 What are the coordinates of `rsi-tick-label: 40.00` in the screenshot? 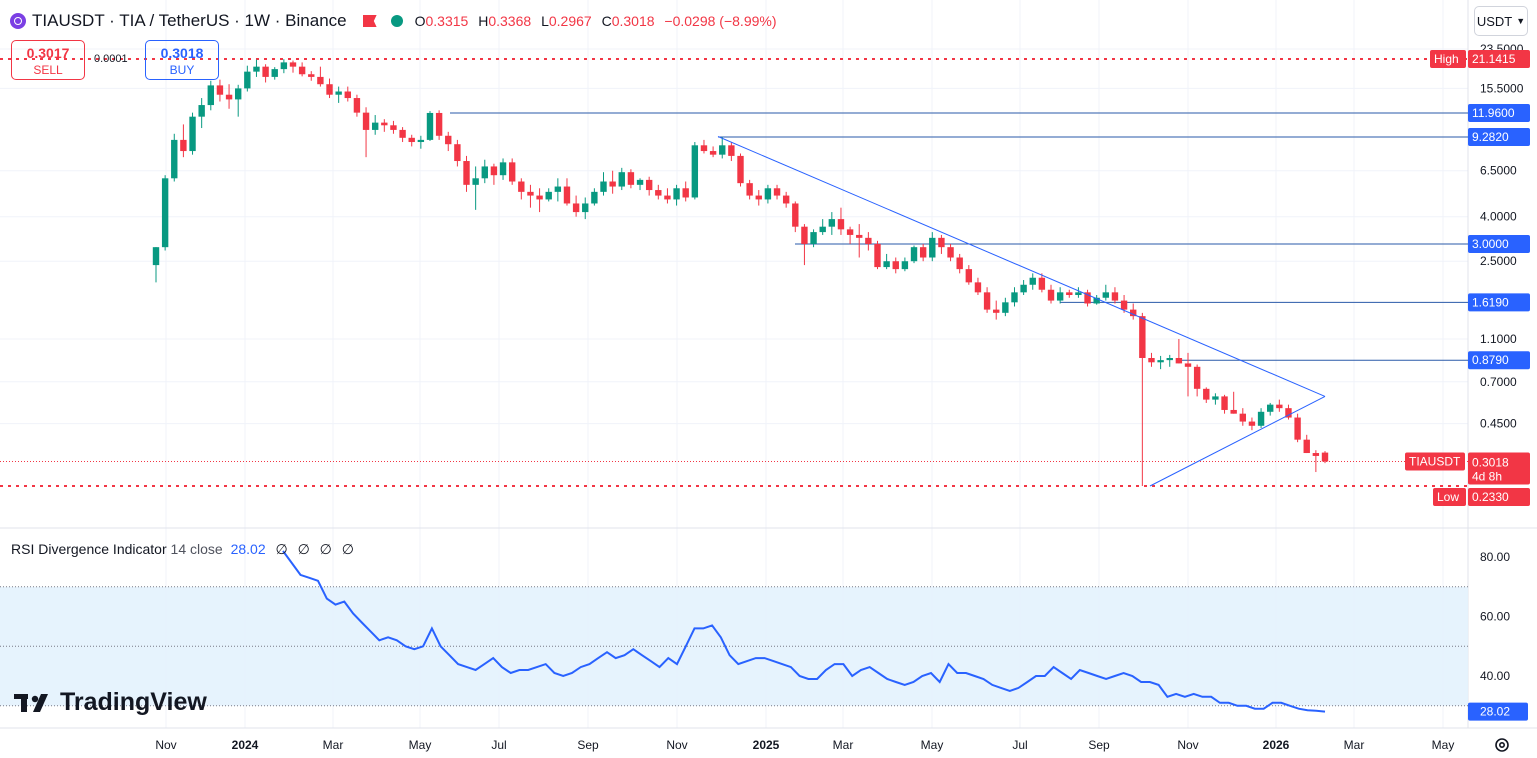 It's located at (1495, 676).